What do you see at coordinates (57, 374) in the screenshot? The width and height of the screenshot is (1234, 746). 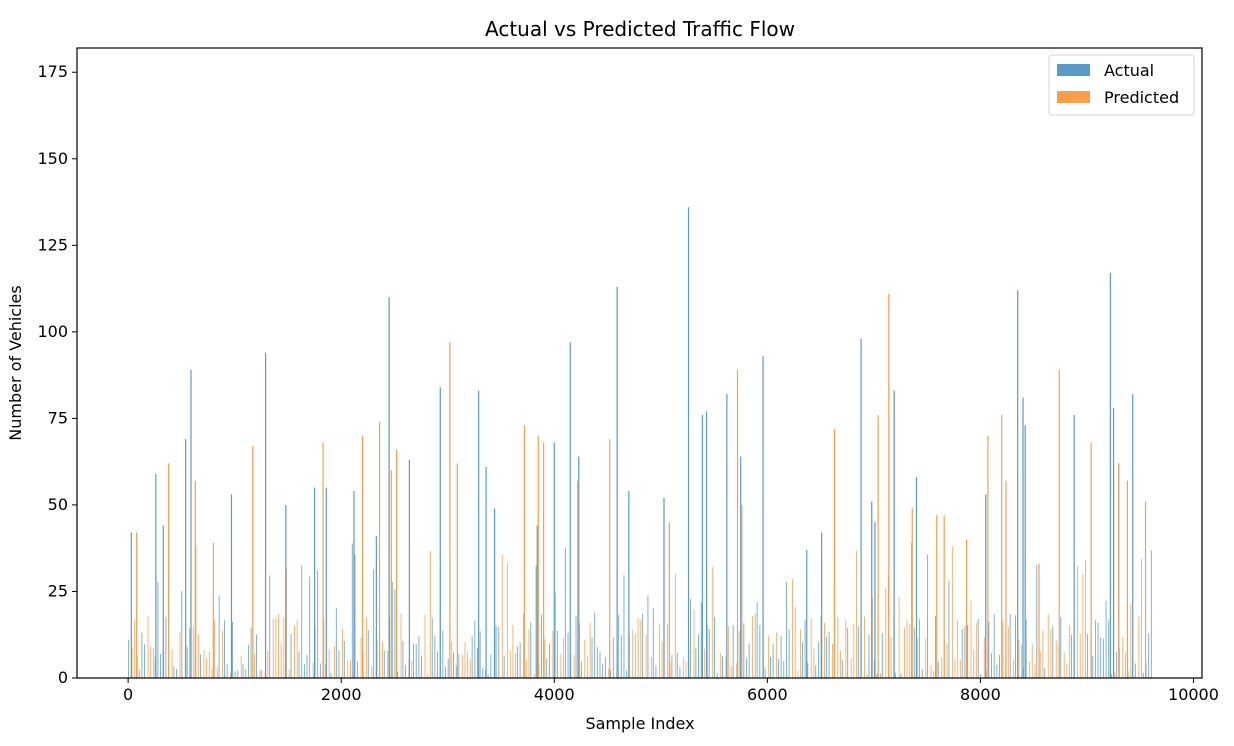 I see `y-axis: 0 25 50 75 100 125 150 175` at bounding box center [57, 374].